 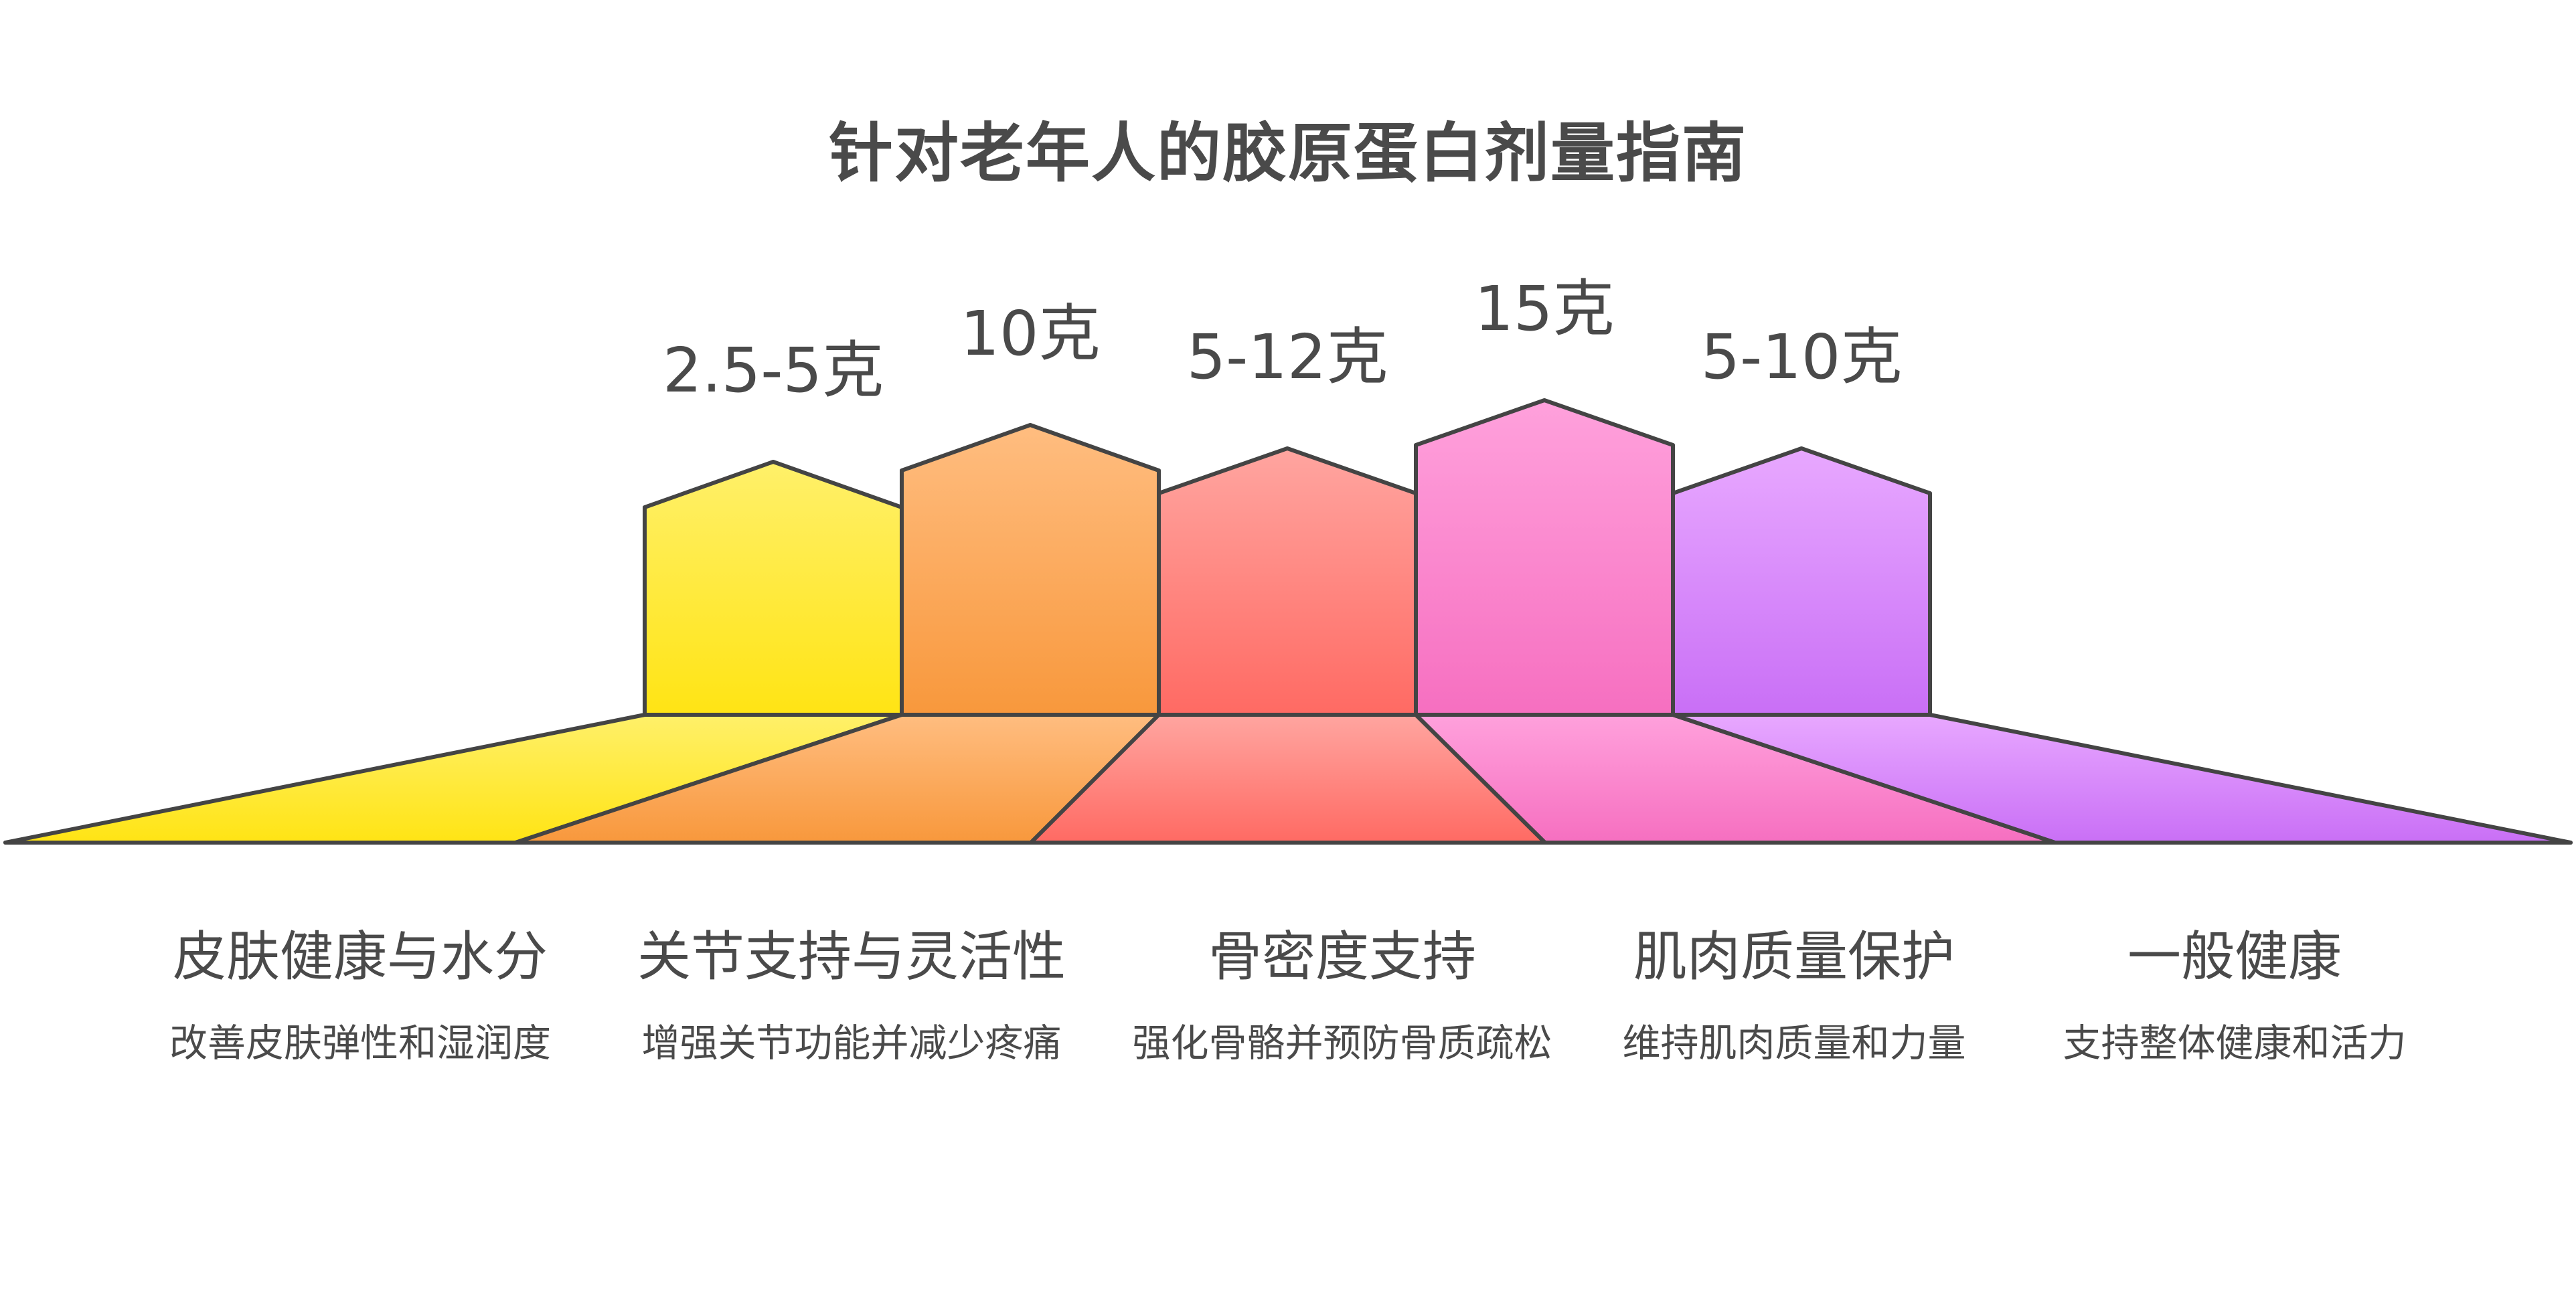 I want to click on base-segments, so click(x=1288, y=779).